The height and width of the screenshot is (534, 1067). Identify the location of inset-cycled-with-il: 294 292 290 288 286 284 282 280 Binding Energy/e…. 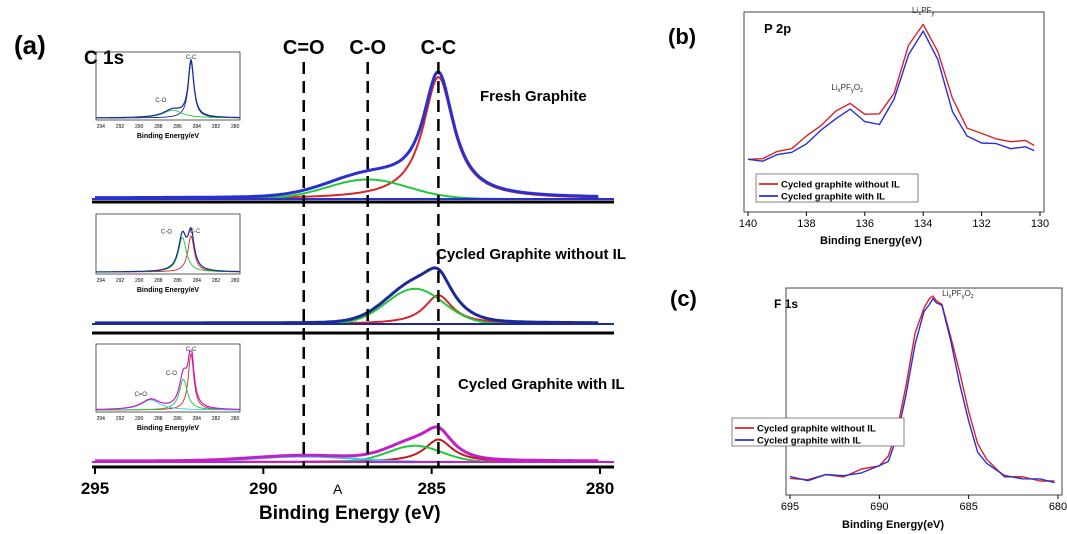
(168, 387).